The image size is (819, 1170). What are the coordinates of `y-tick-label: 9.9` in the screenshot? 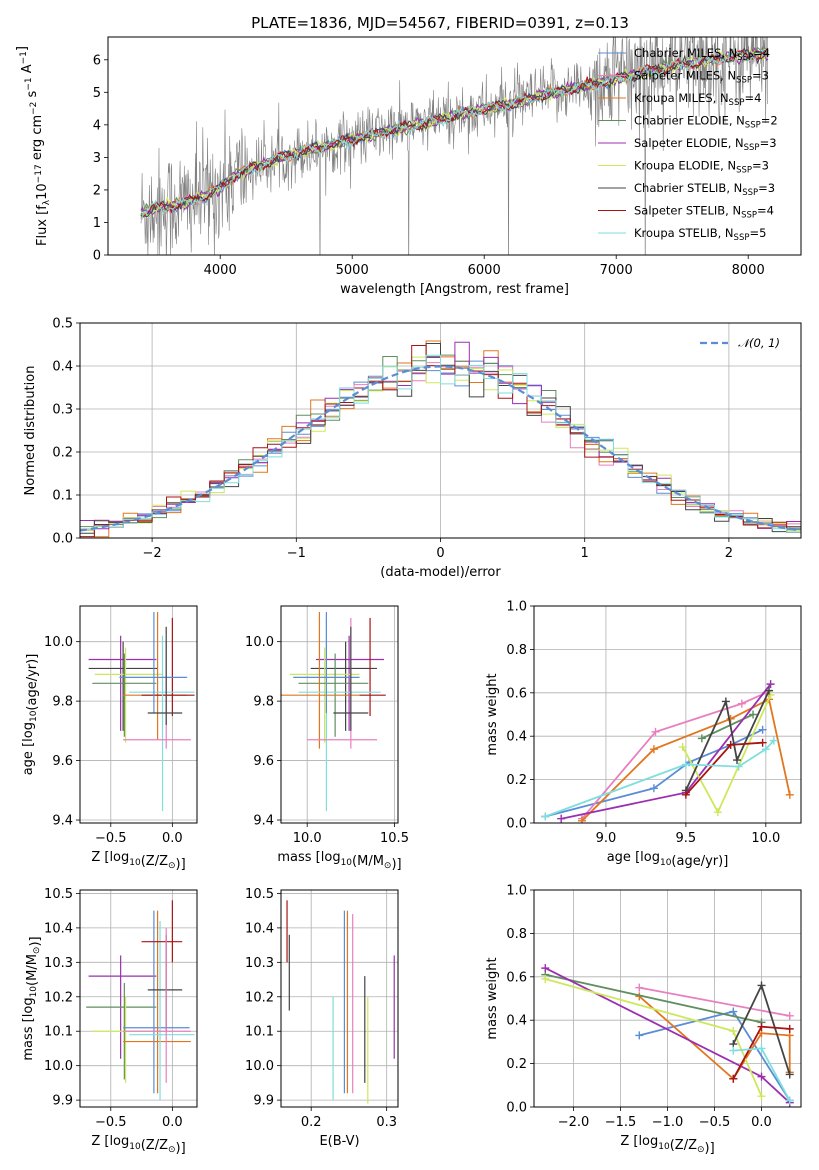 It's located at (263, 1101).